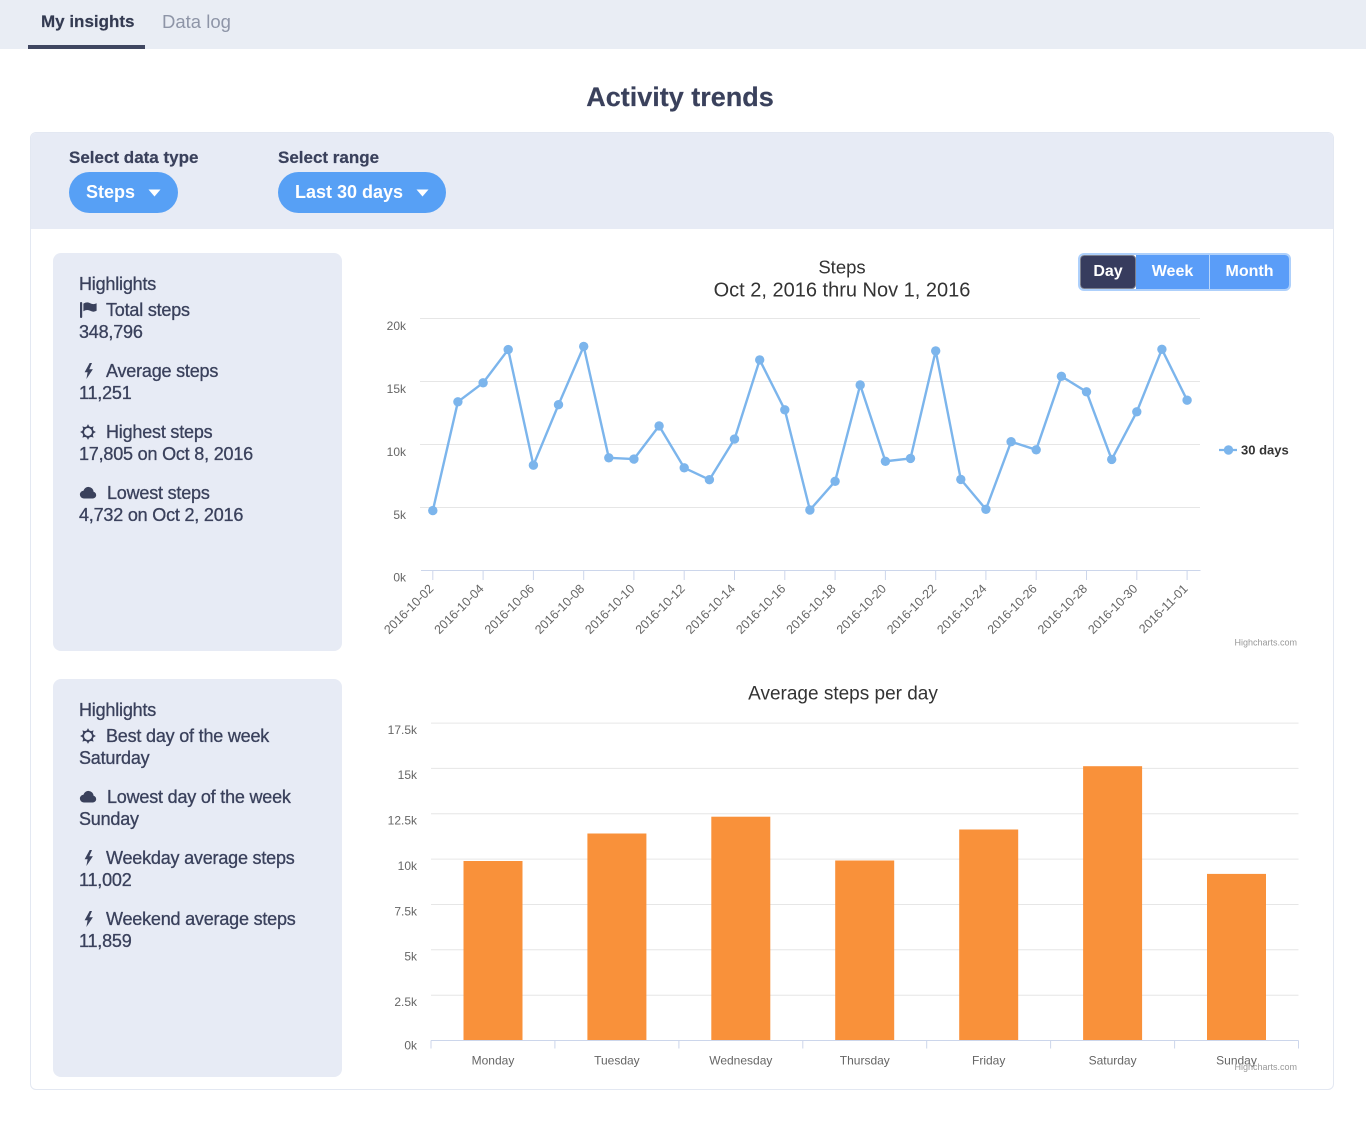 The image size is (1366, 1124). I want to click on svg-text: 2016-10-18, so click(811, 609).